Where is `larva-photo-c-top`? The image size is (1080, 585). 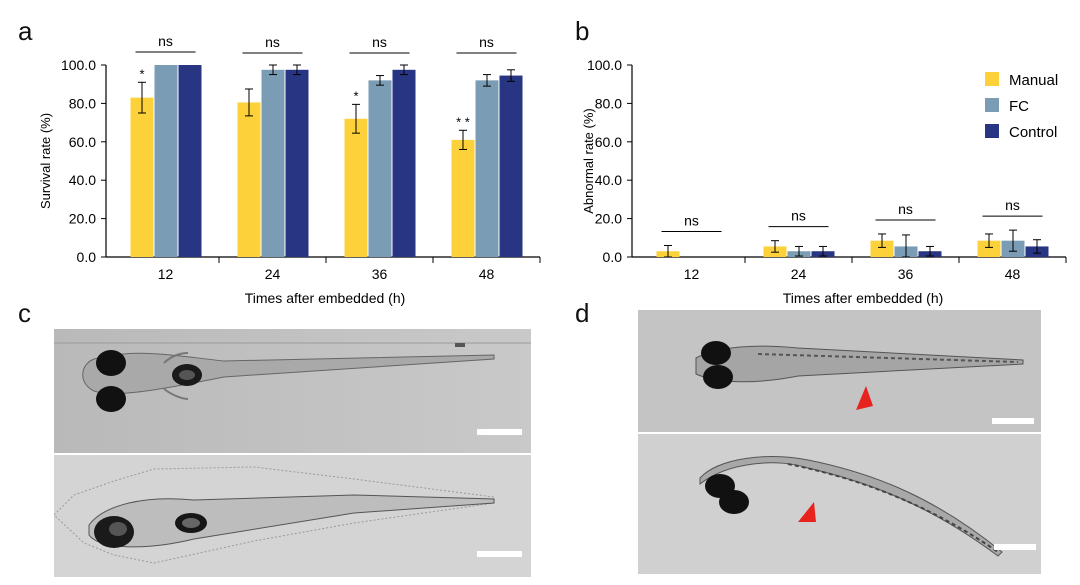
larva-photo-c-top is located at coordinates (292, 391).